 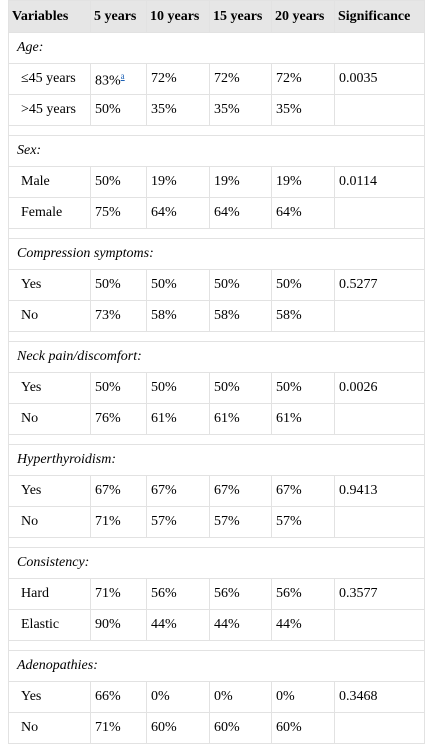 What do you see at coordinates (379, 182) in the screenshot?
I see `value-cell: 0.0114` at bounding box center [379, 182].